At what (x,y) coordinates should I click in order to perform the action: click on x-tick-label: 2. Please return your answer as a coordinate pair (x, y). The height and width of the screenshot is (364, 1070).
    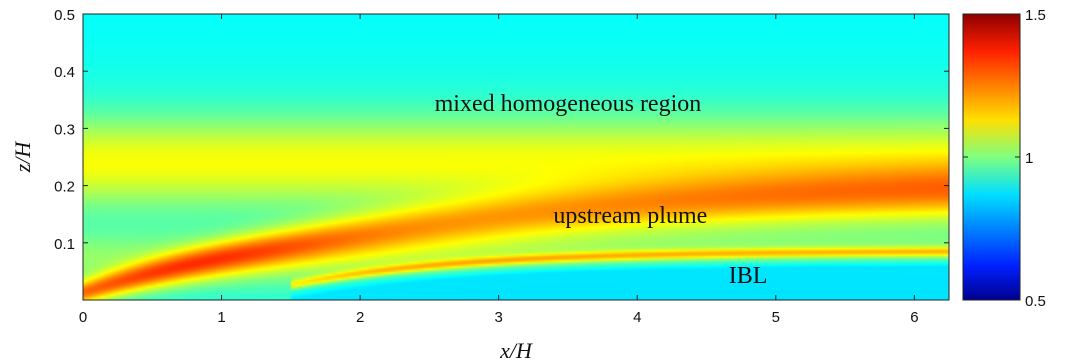
    Looking at the image, I should click on (360, 317).